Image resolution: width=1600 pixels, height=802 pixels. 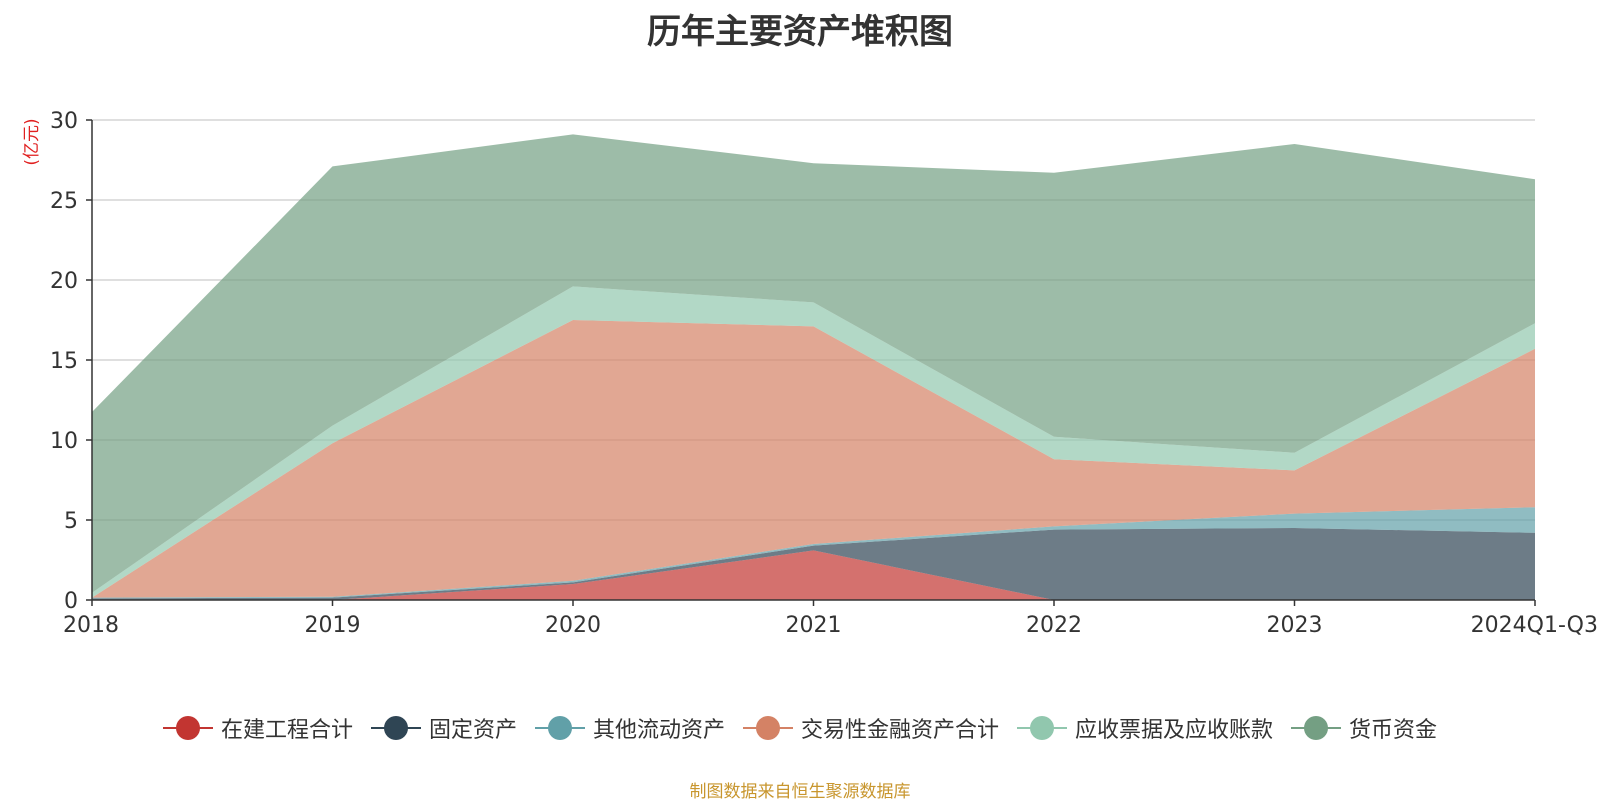 I want to click on legend-item: 其他流动资产, so click(x=629, y=728).